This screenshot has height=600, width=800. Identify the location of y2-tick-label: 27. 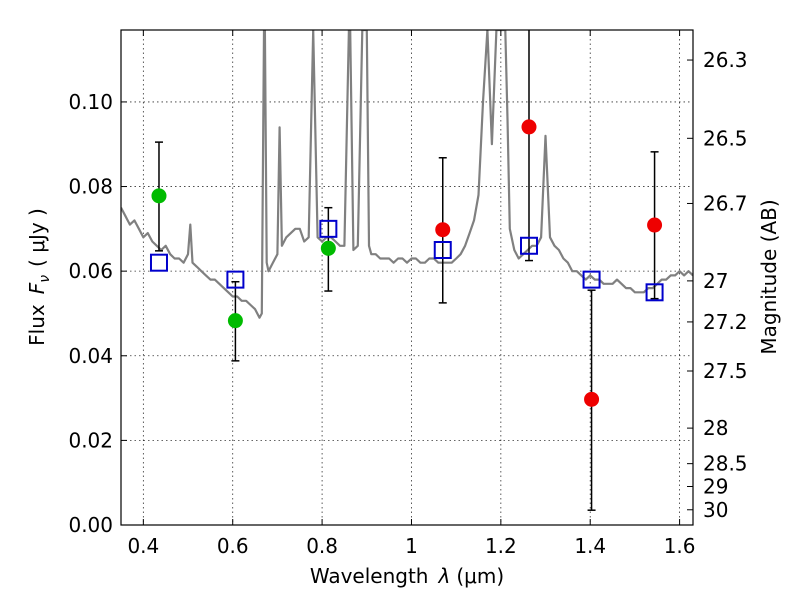
(715, 281).